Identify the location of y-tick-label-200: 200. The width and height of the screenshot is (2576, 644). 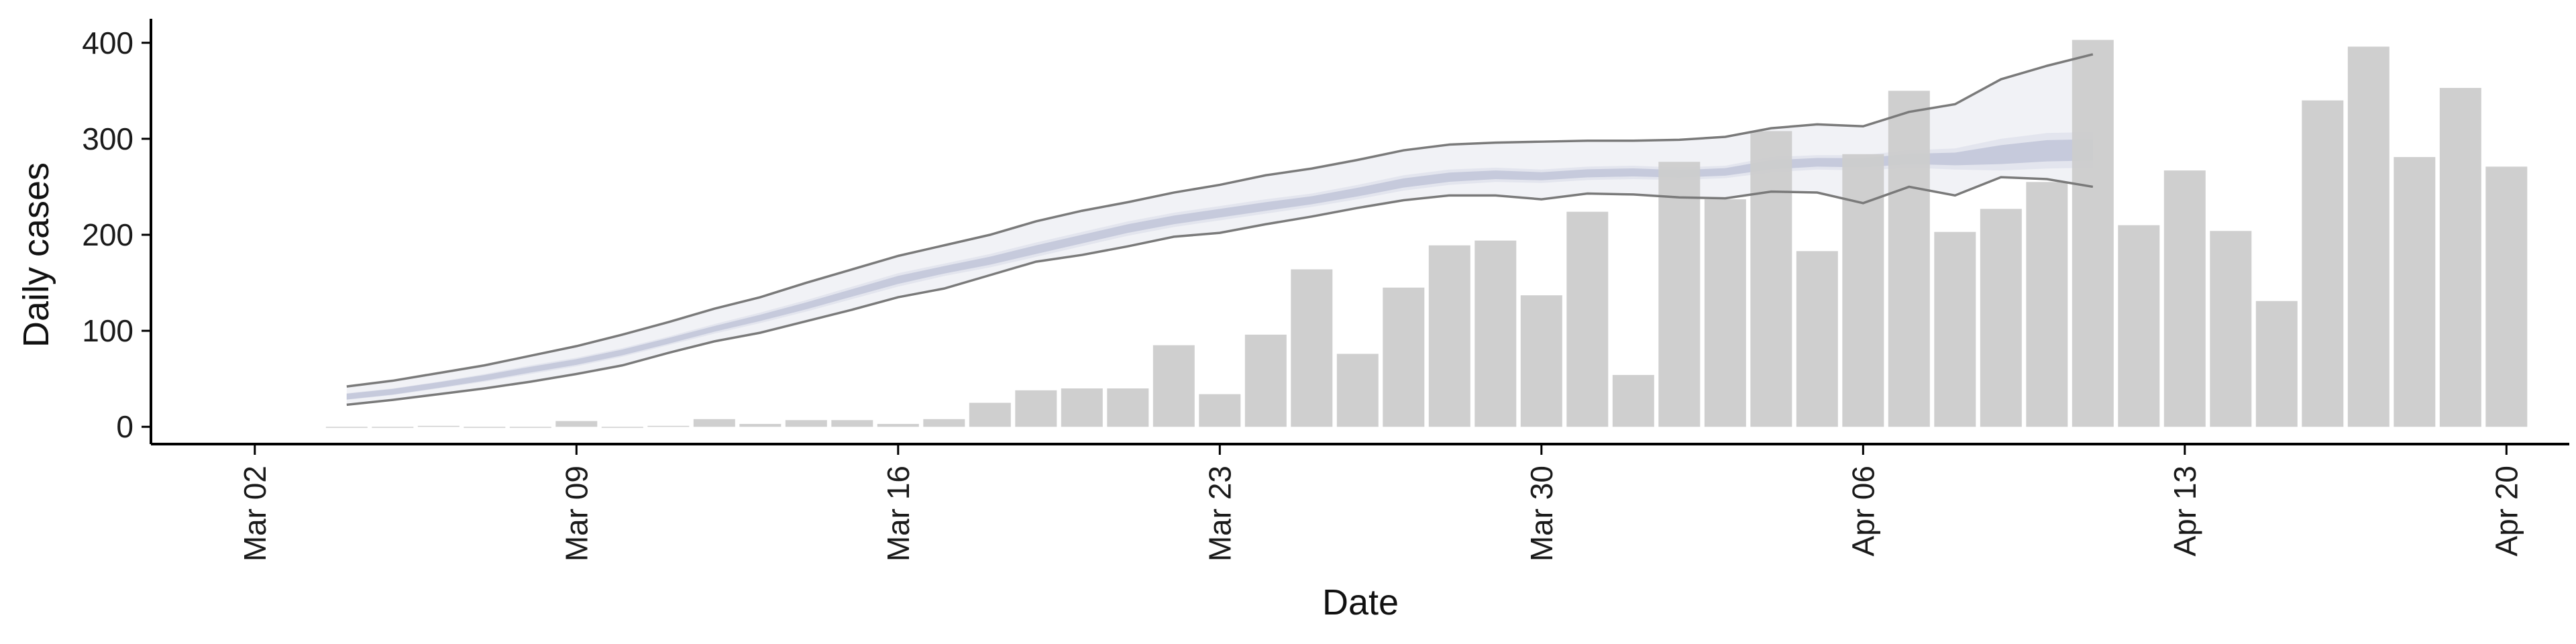
(107, 234).